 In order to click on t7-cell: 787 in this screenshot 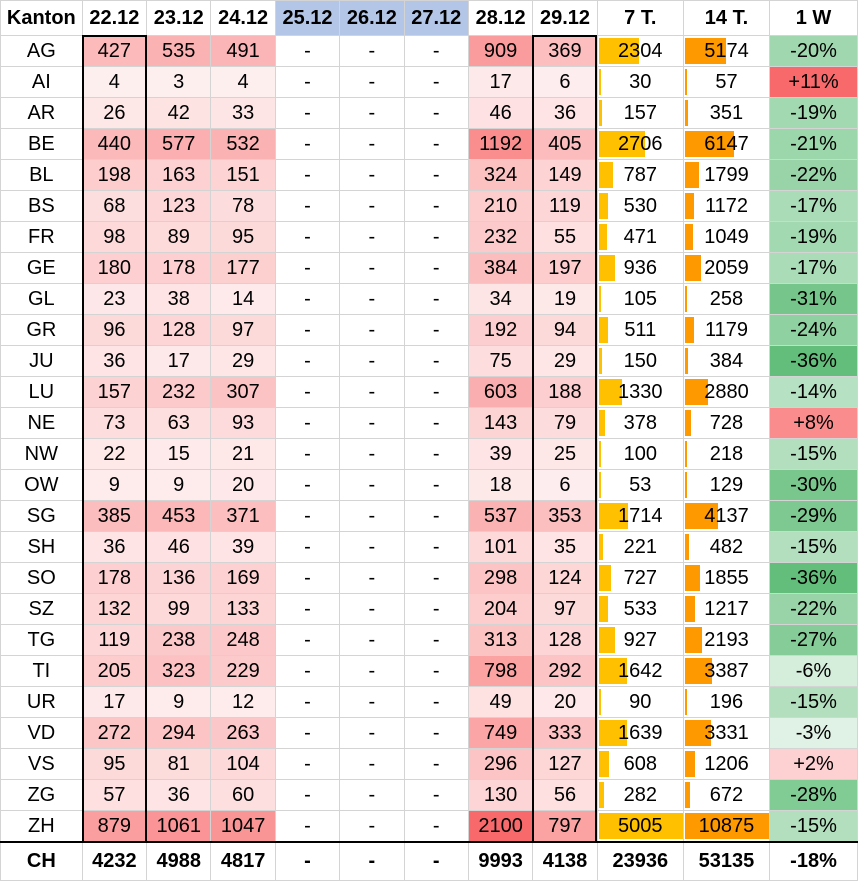, I will do `click(640, 175)`.